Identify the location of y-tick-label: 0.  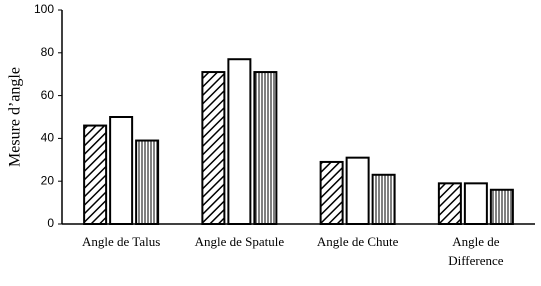
(50, 223).